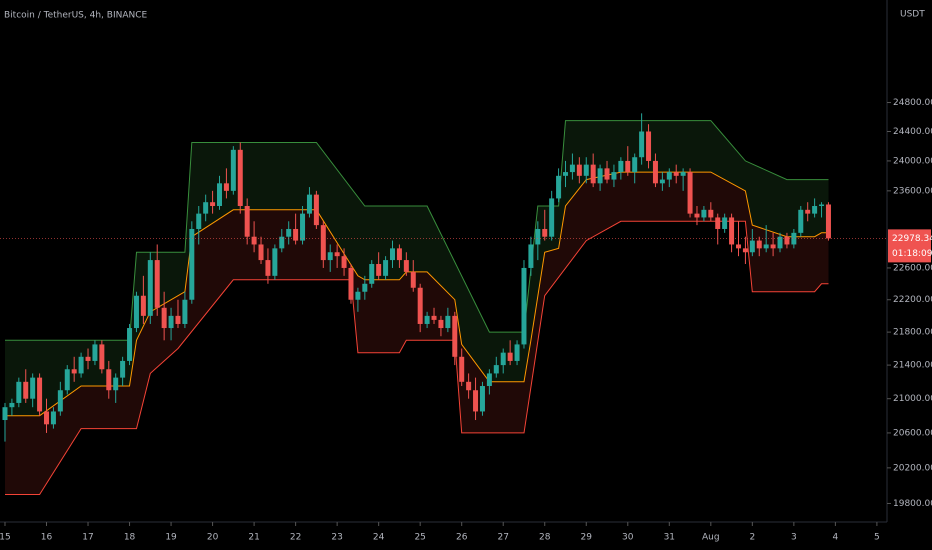 Image resolution: width=932 pixels, height=550 pixels. I want to click on currency-label: USDT, so click(912, 15).